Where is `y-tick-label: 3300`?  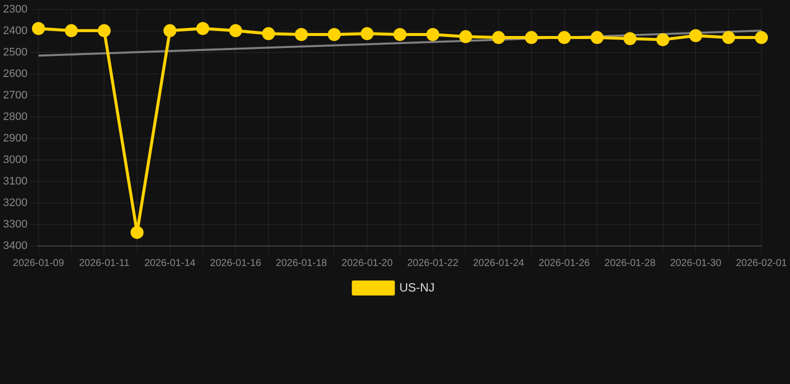
y-tick-label: 3300 is located at coordinates (15, 224).